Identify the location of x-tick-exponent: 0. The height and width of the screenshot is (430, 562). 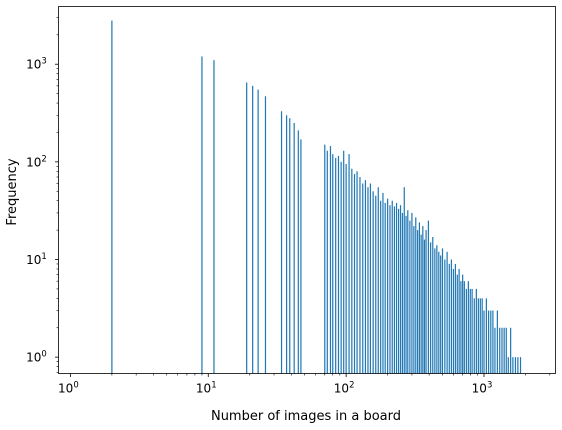
(75, 386).